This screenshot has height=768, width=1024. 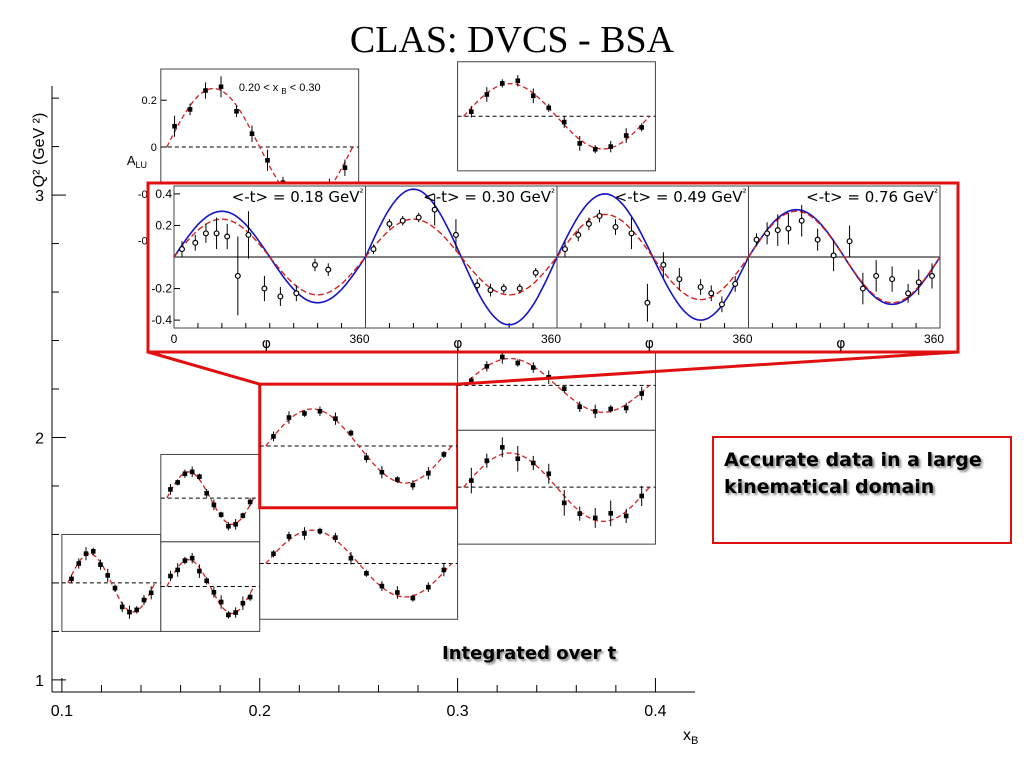 I want to click on y-tick-label: 2, so click(x=39, y=438).